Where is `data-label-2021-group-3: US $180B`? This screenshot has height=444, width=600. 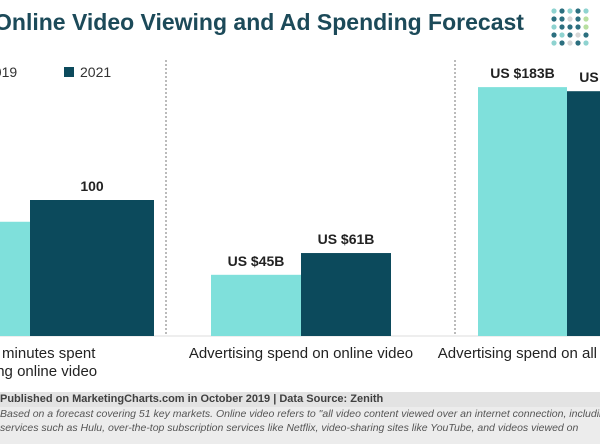 data-label-2021-group-3: US $180B is located at coordinates (589, 77).